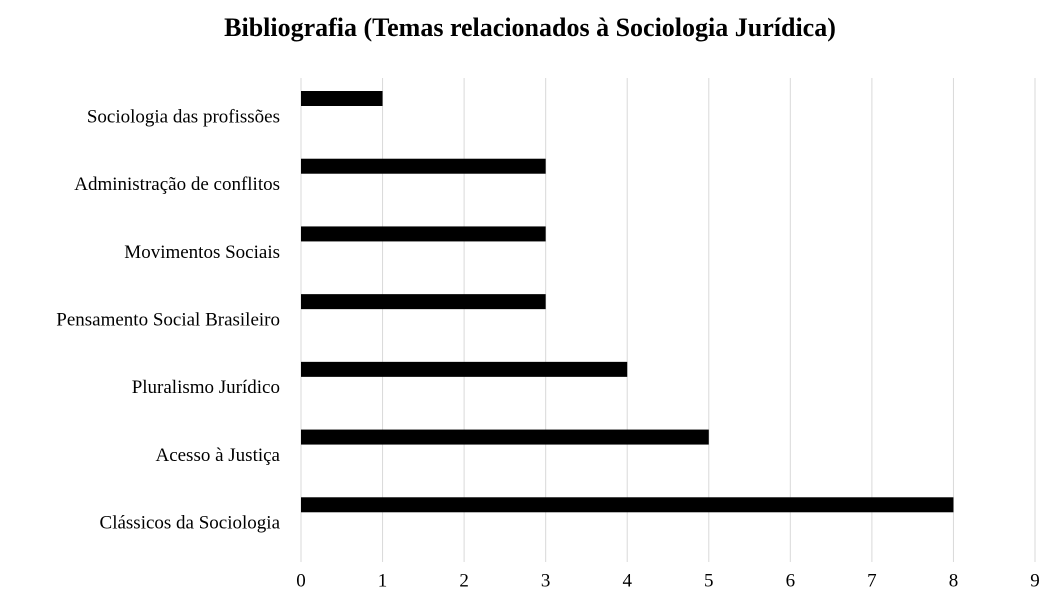 Image resolution: width=1060 pixels, height=590 pixels. I want to click on y-tick-label: Acesso à Justiça, so click(217, 455).